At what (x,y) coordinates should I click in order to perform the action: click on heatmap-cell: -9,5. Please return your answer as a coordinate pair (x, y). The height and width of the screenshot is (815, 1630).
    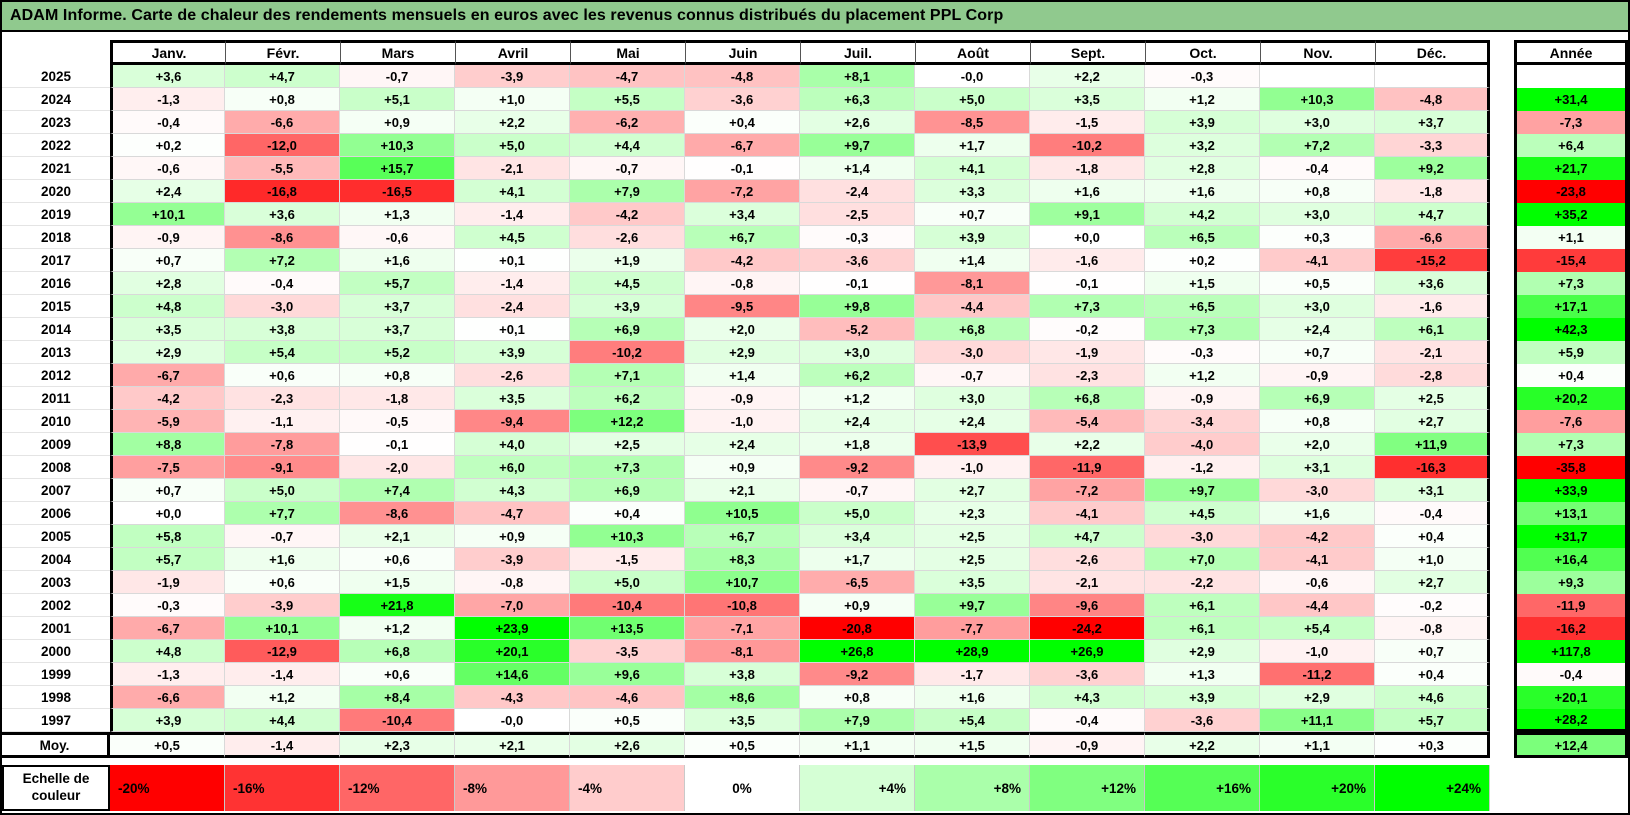
    Looking at the image, I should click on (742, 306).